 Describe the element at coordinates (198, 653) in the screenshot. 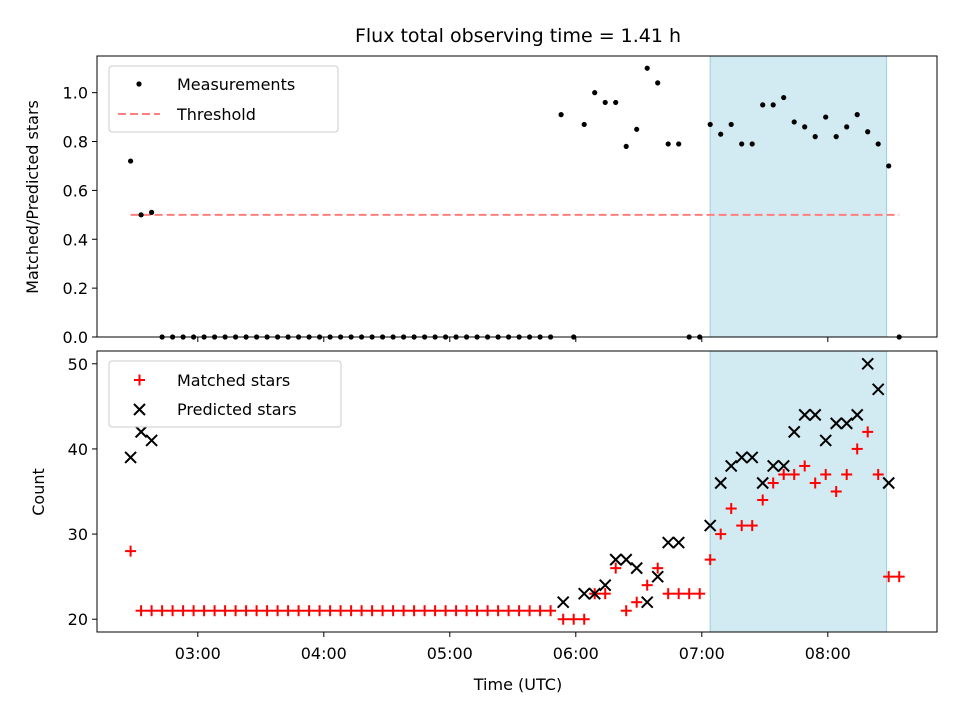

I see `x-tick-label: 03:00` at that location.